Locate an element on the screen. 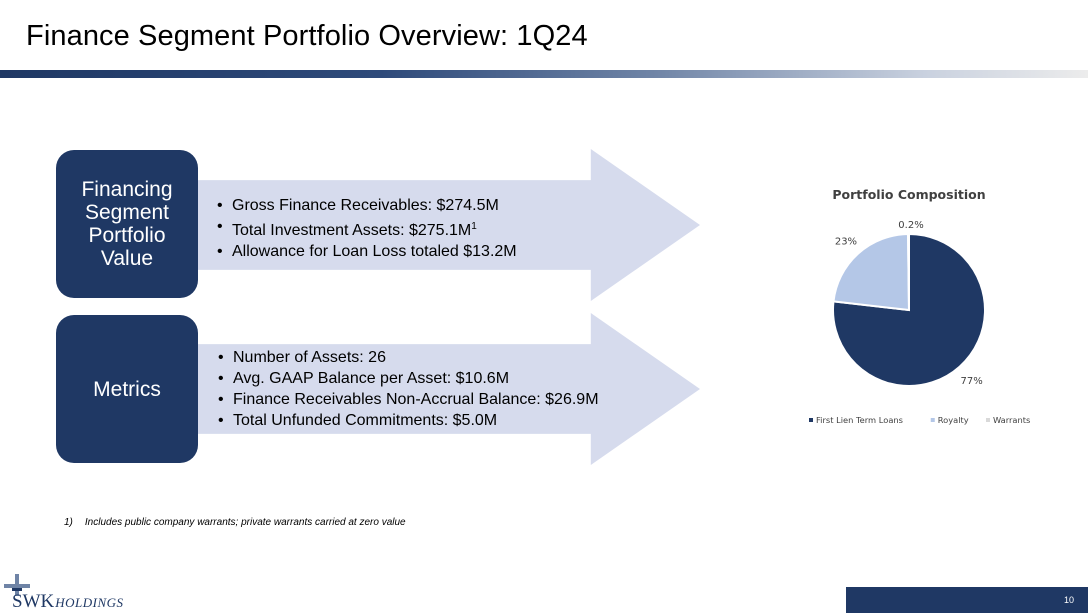  legend-label: Warrants is located at coordinates (1011, 420).